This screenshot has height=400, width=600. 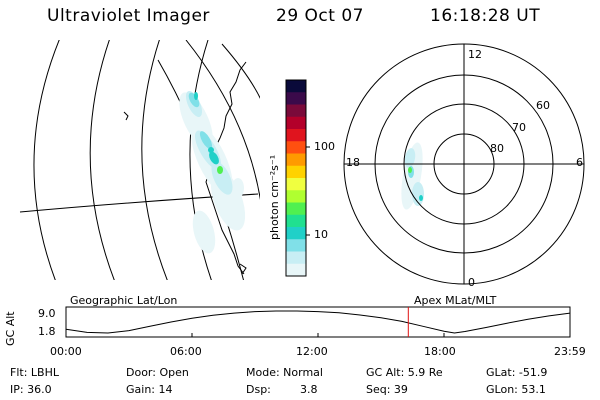 I want to click on date-label: 29 Oct 07, so click(x=320, y=16).